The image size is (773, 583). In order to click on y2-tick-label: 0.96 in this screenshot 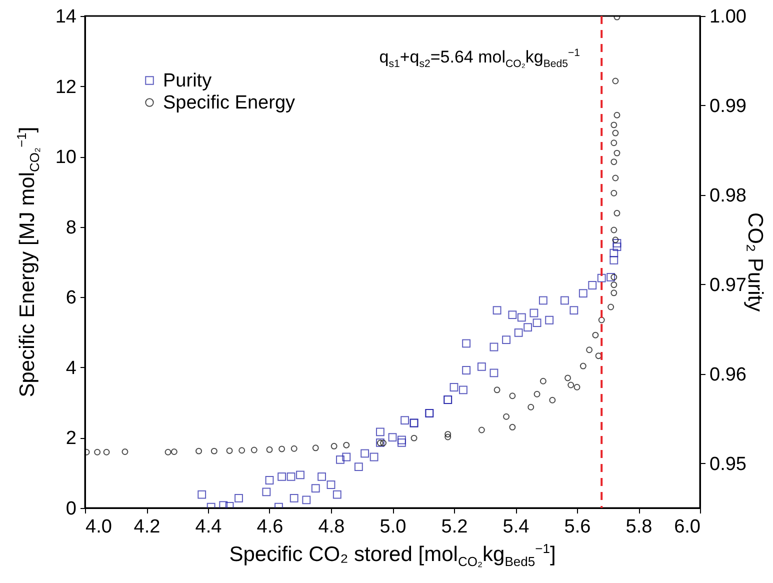, I will do `click(728, 375)`.